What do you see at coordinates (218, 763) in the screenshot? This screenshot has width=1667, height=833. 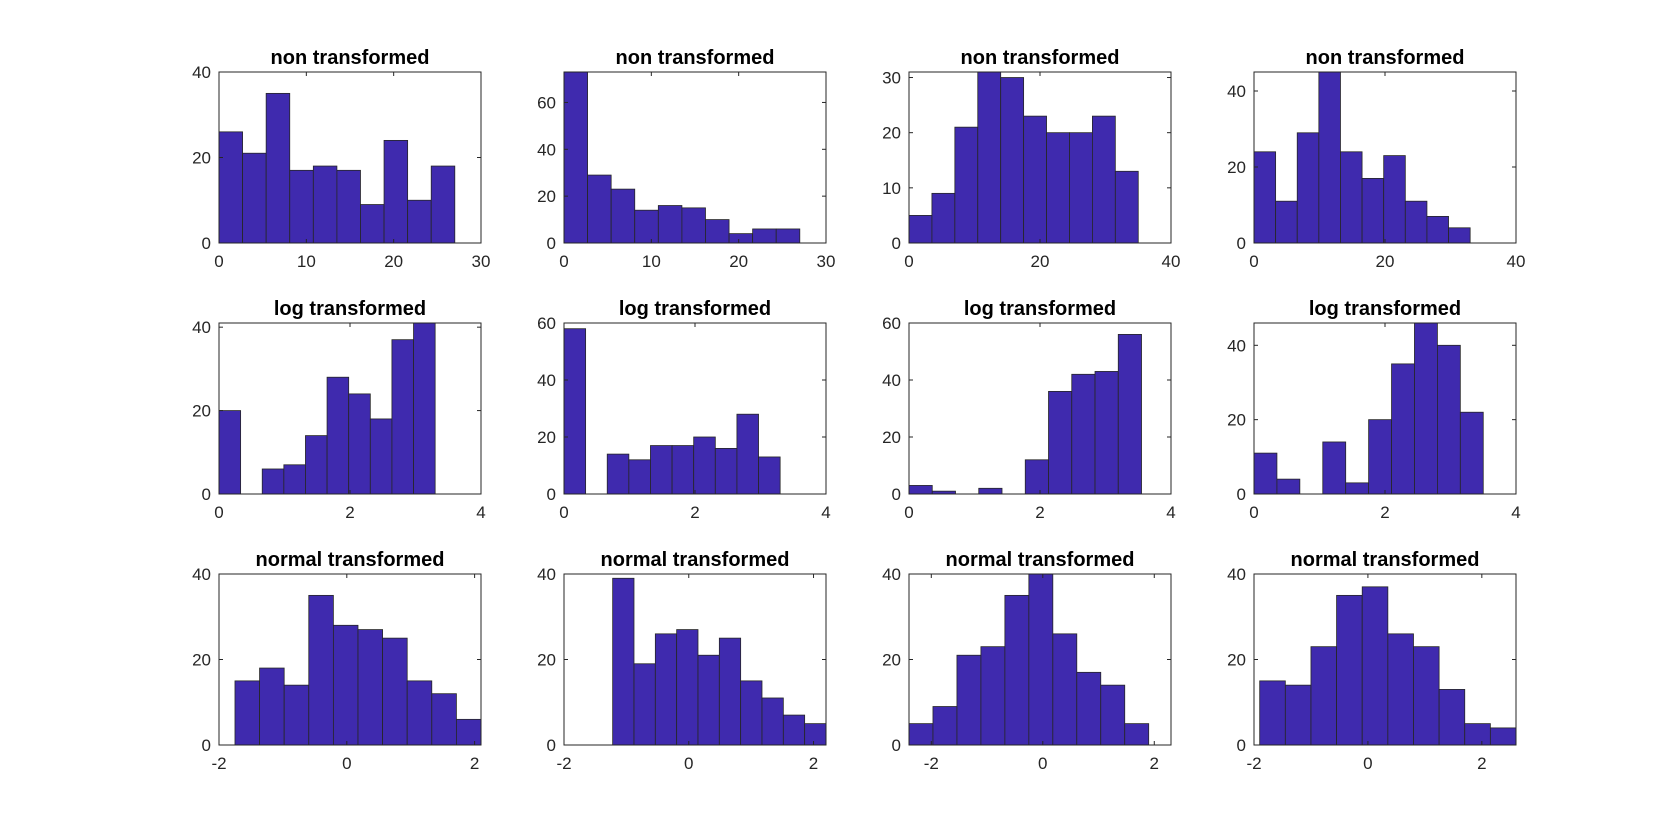 I see `x-tick-label: -2` at bounding box center [218, 763].